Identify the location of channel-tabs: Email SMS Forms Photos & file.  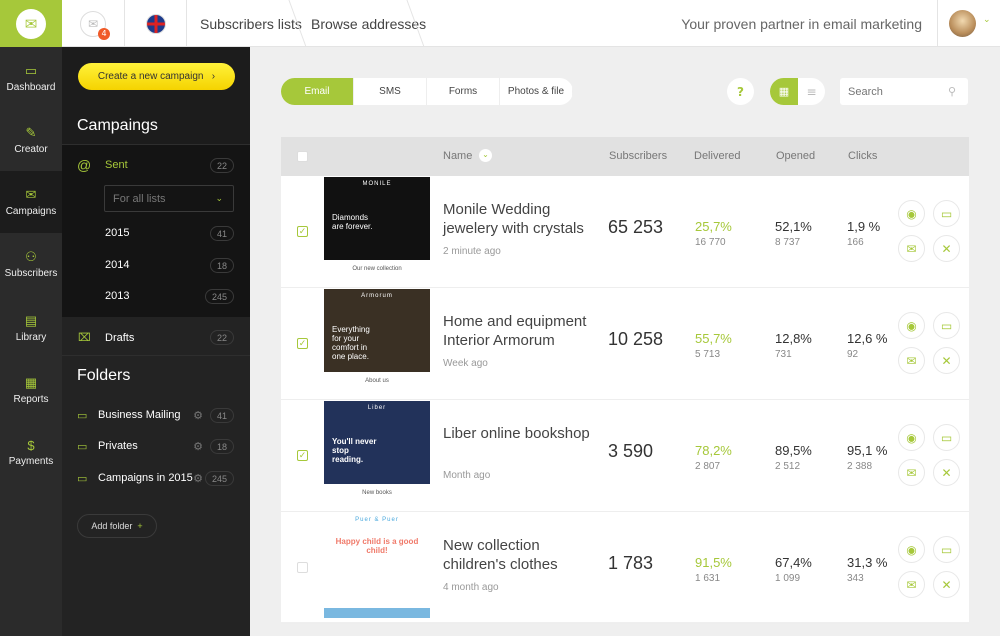
(427, 91).